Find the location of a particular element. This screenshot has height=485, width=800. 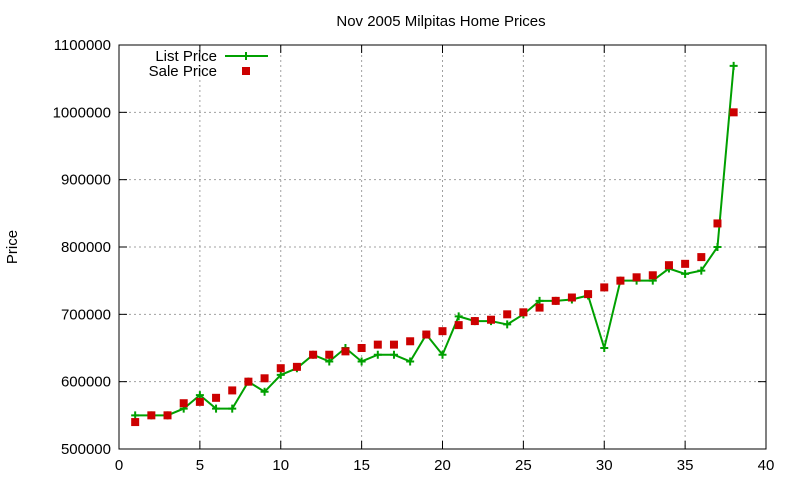

x-tick-label: 35 is located at coordinates (685, 465).